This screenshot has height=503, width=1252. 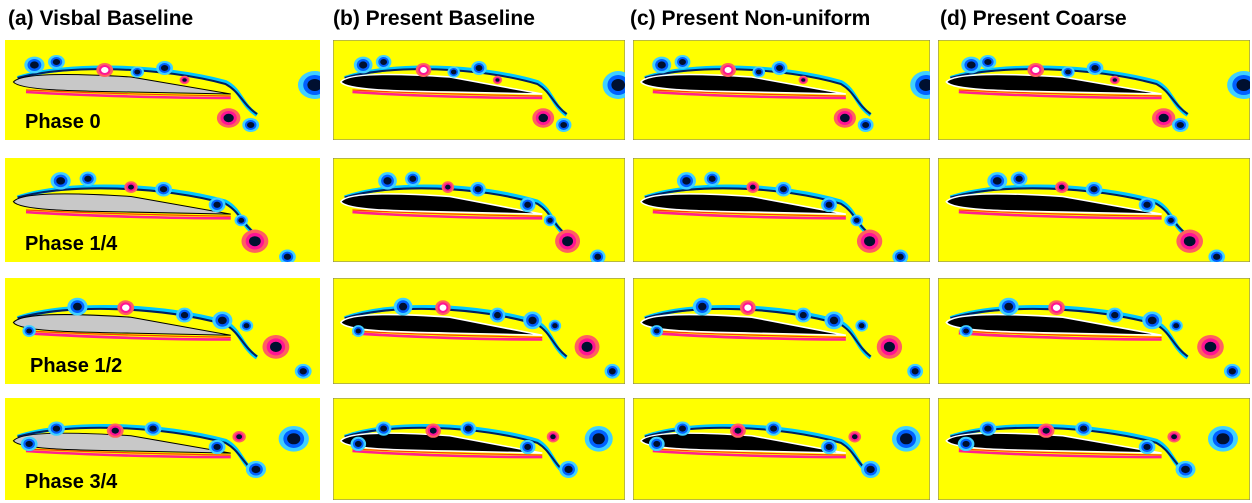 I want to click on phase-label: Phase 1/4, so click(x=71, y=244).